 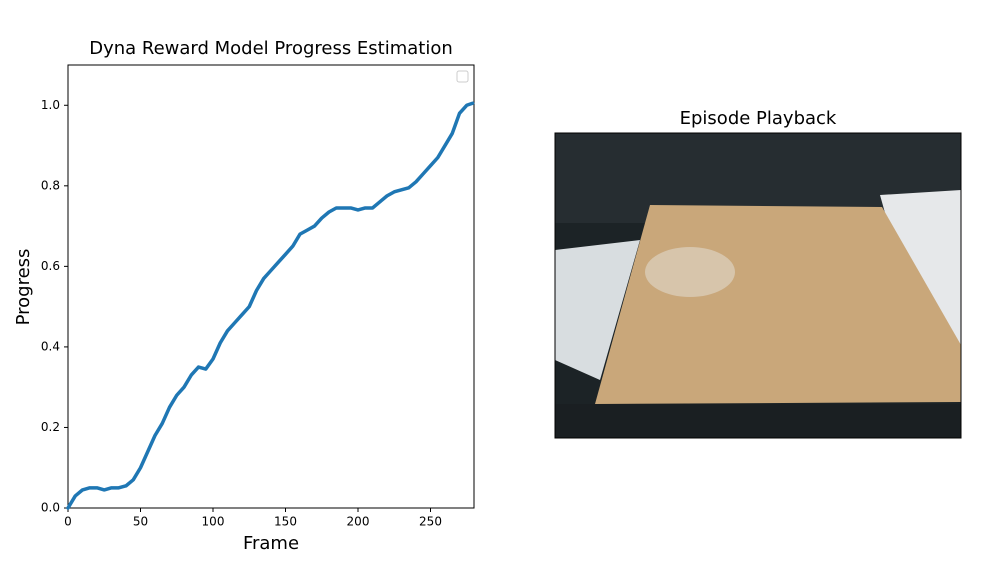 What do you see at coordinates (462, 76) in the screenshot?
I see `legend-box` at bounding box center [462, 76].